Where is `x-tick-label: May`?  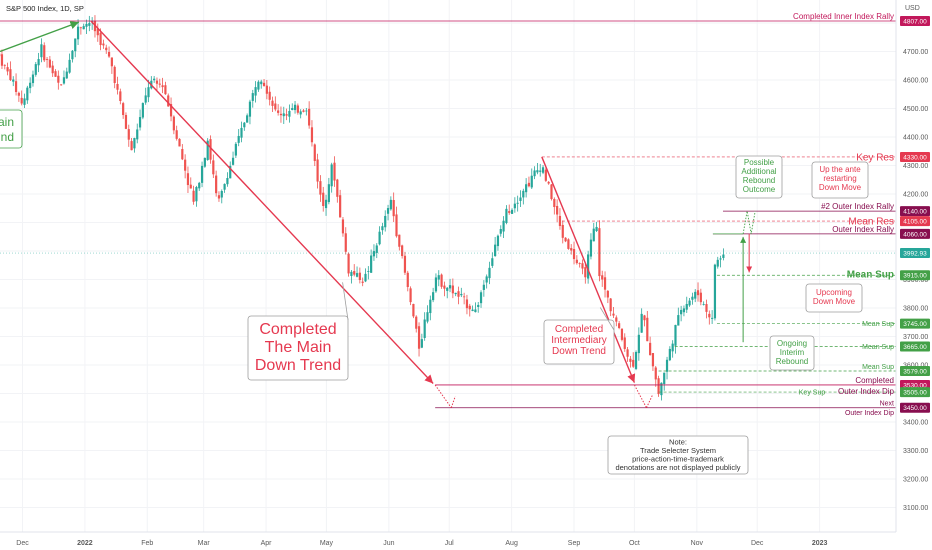
x-tick-label: May is located at coordinates (327, 543).